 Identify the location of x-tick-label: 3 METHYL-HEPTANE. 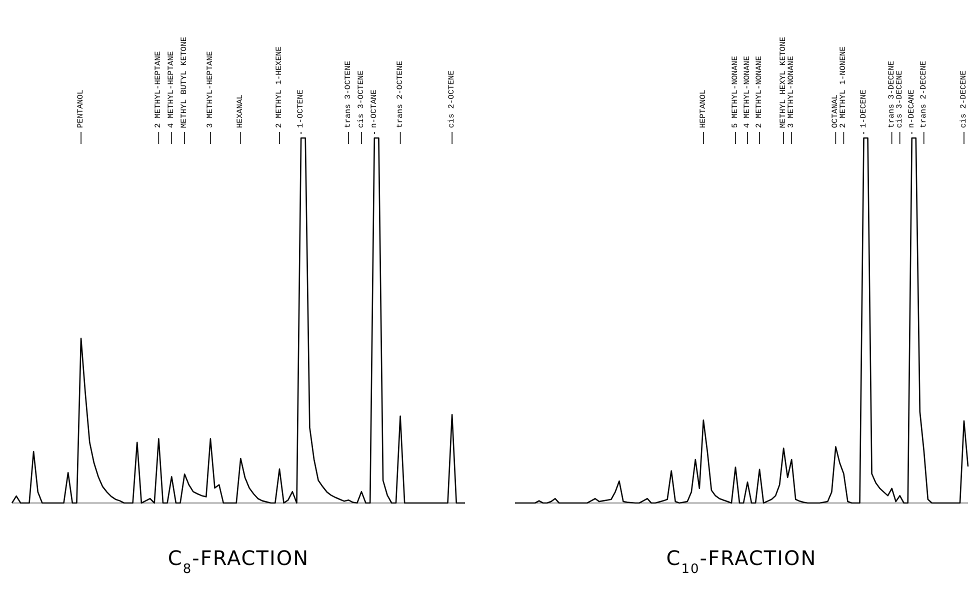
(210, 89).